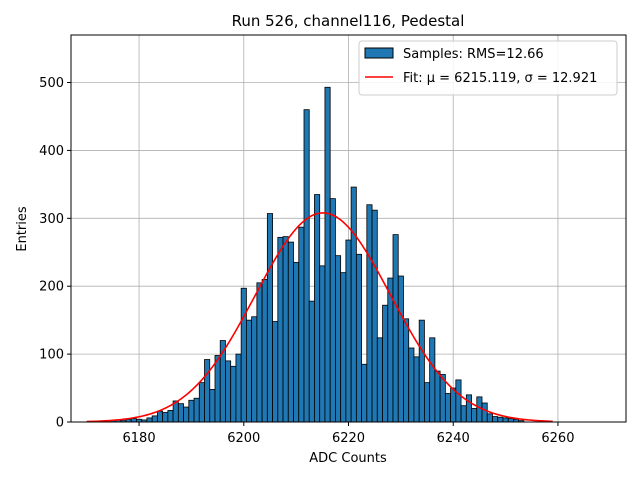 The height and width of the screenshot is (480, 640). I want to click on y-tick-label: 100, so click(51, 355).